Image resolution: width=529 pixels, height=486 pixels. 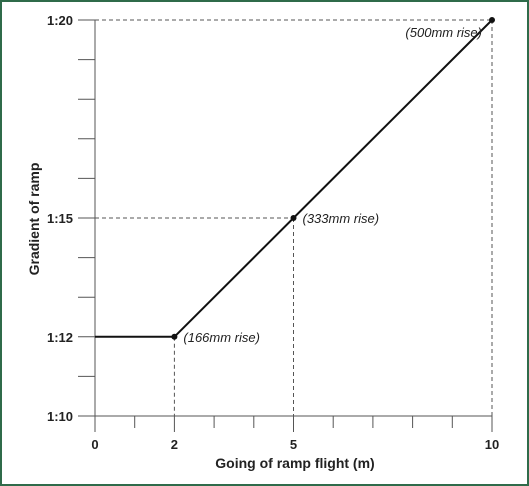 I want to click on x-tick-label: 10, so click(x=492, y=444).